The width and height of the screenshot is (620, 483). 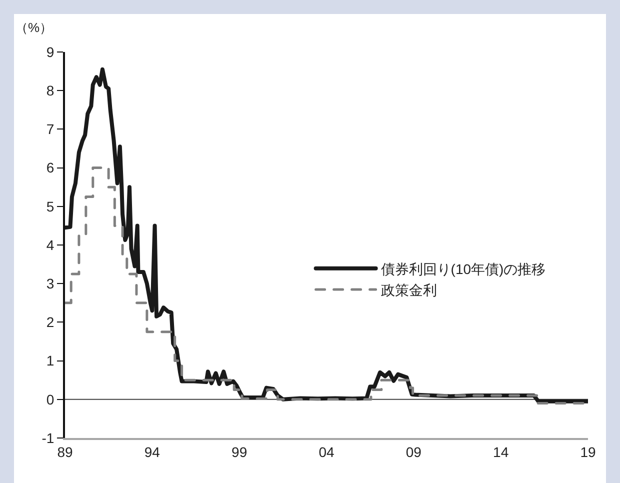 What do you see at coordinates (50, 52) in the screenshot?
I see `y-tick-label: 9` at bounding box center [50, 52].